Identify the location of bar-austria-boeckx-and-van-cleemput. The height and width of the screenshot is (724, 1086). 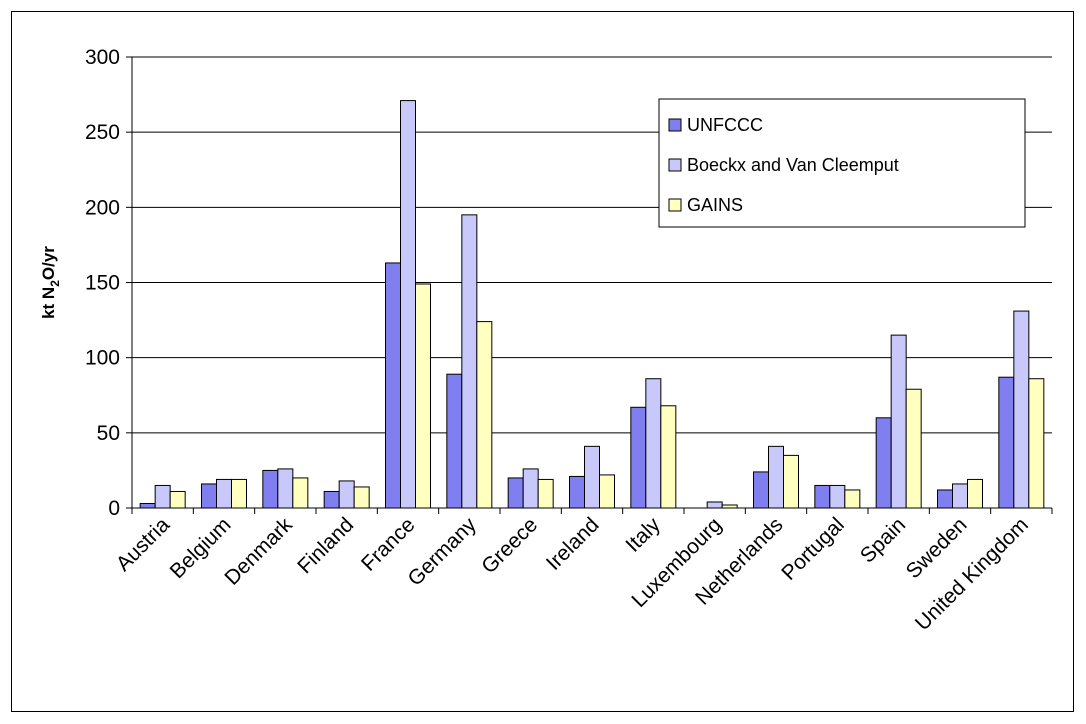
(162, 496).